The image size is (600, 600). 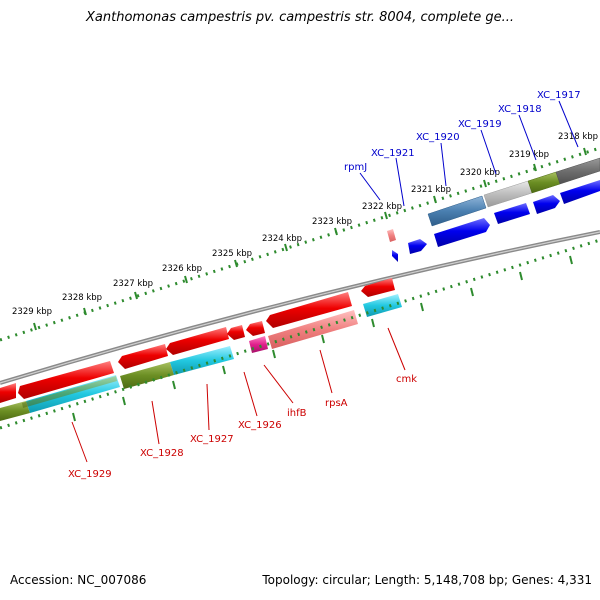 I want to click on scale-label: 2329 kbp, so click(x=32, y=312).